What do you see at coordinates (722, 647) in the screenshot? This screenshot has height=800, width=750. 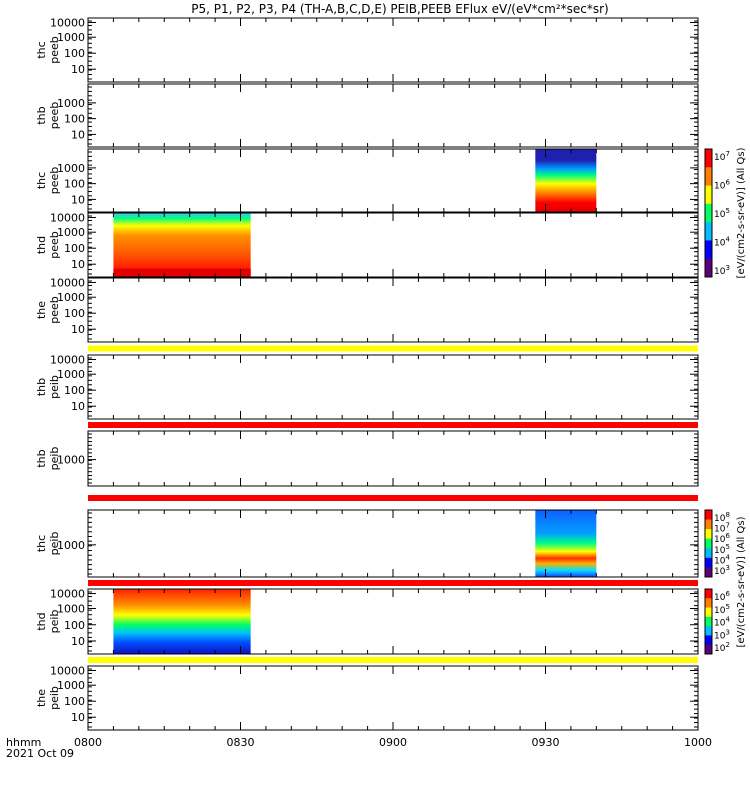 I see `colorbar-tick-label: 10²` at bounding box center [722, 647].